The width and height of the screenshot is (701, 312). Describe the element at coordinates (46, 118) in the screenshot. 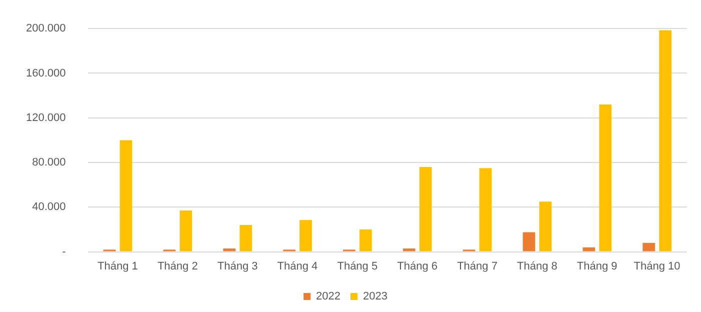

I see `y-tick-label: 120.000` at that location.